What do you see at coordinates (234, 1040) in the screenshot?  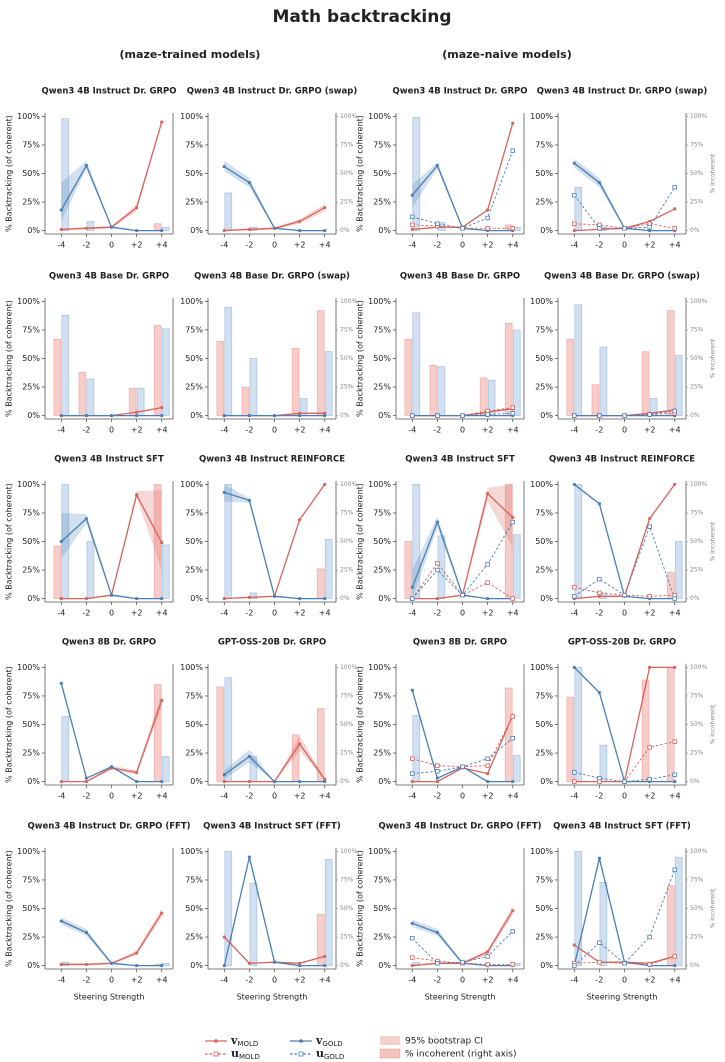 I see `legend-symbol: v` at bounding box center [234, 1040].